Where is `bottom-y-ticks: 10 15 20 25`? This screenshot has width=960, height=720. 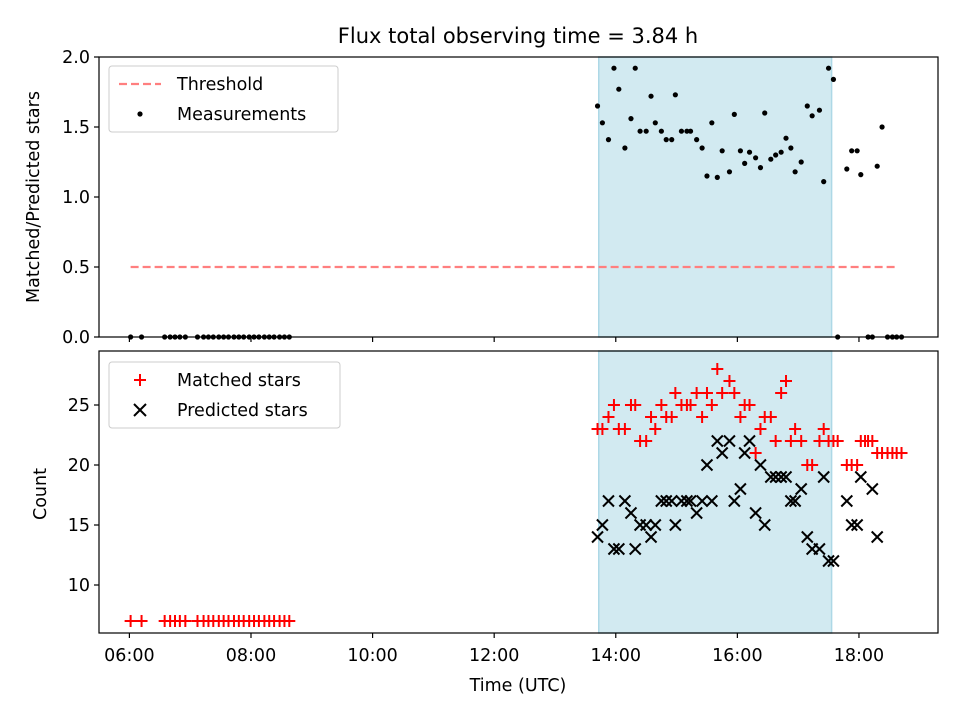
bottom-y-ticks: 10 15 20 25 is located at coordinates (83, 496).